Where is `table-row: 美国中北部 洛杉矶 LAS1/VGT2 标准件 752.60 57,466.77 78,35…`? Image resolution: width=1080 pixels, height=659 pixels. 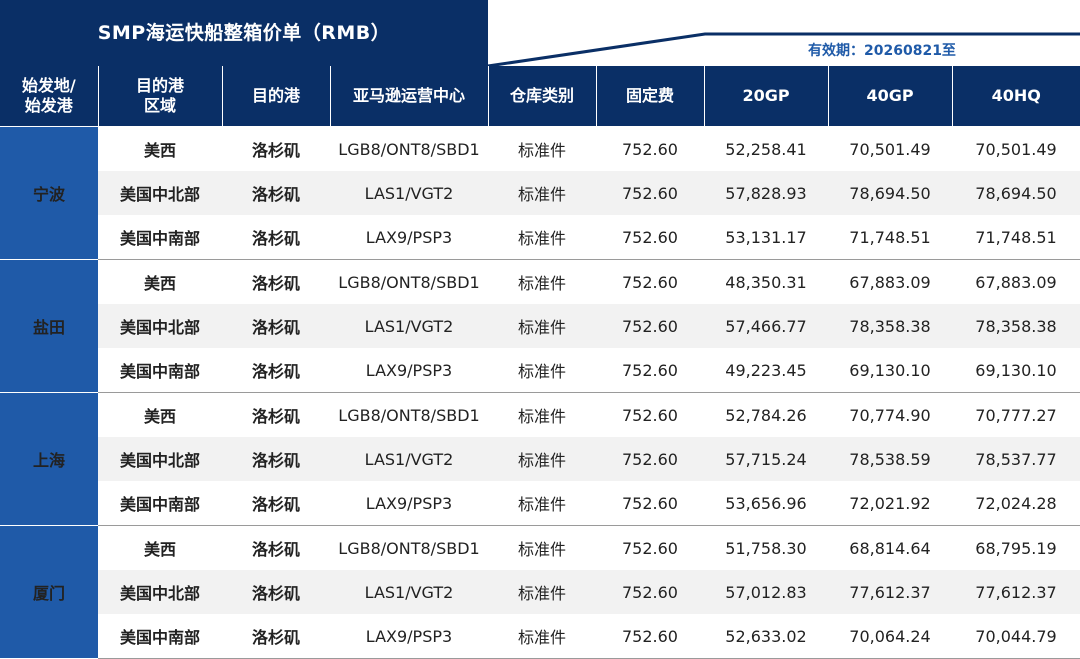 table-row: 美国中北部 洛杉矶 LAS1/VGT2 标准件 752.60 57,466.77 78,35… is located at coordinates (540, 326).